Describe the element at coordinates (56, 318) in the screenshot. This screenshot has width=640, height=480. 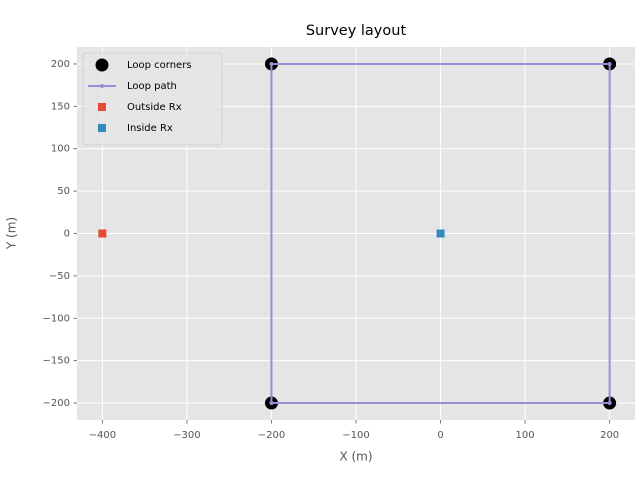
I see `y-tick-label: −100` at that location.